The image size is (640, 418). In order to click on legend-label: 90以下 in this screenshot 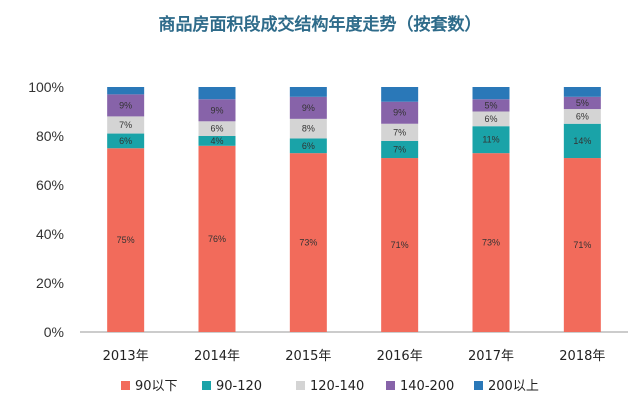, I will do `click(156, 386)`.